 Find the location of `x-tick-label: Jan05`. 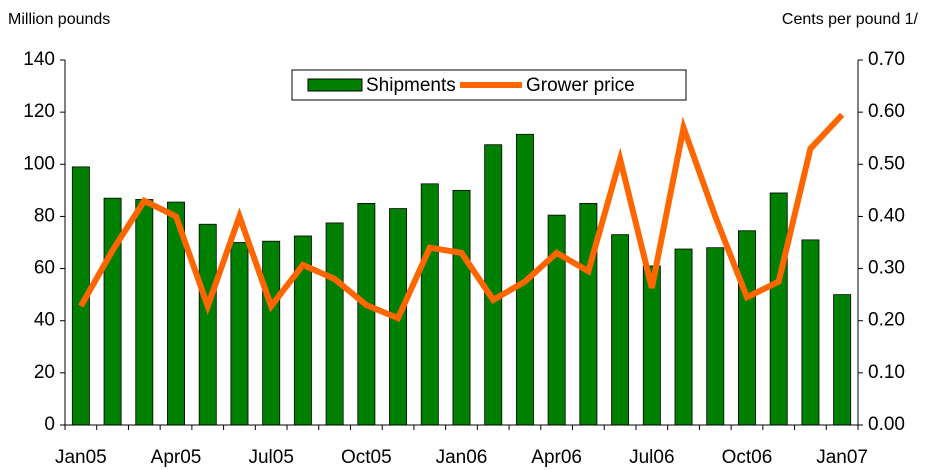

x-tick-label: Jan05 is located at coordinates (81, 457).